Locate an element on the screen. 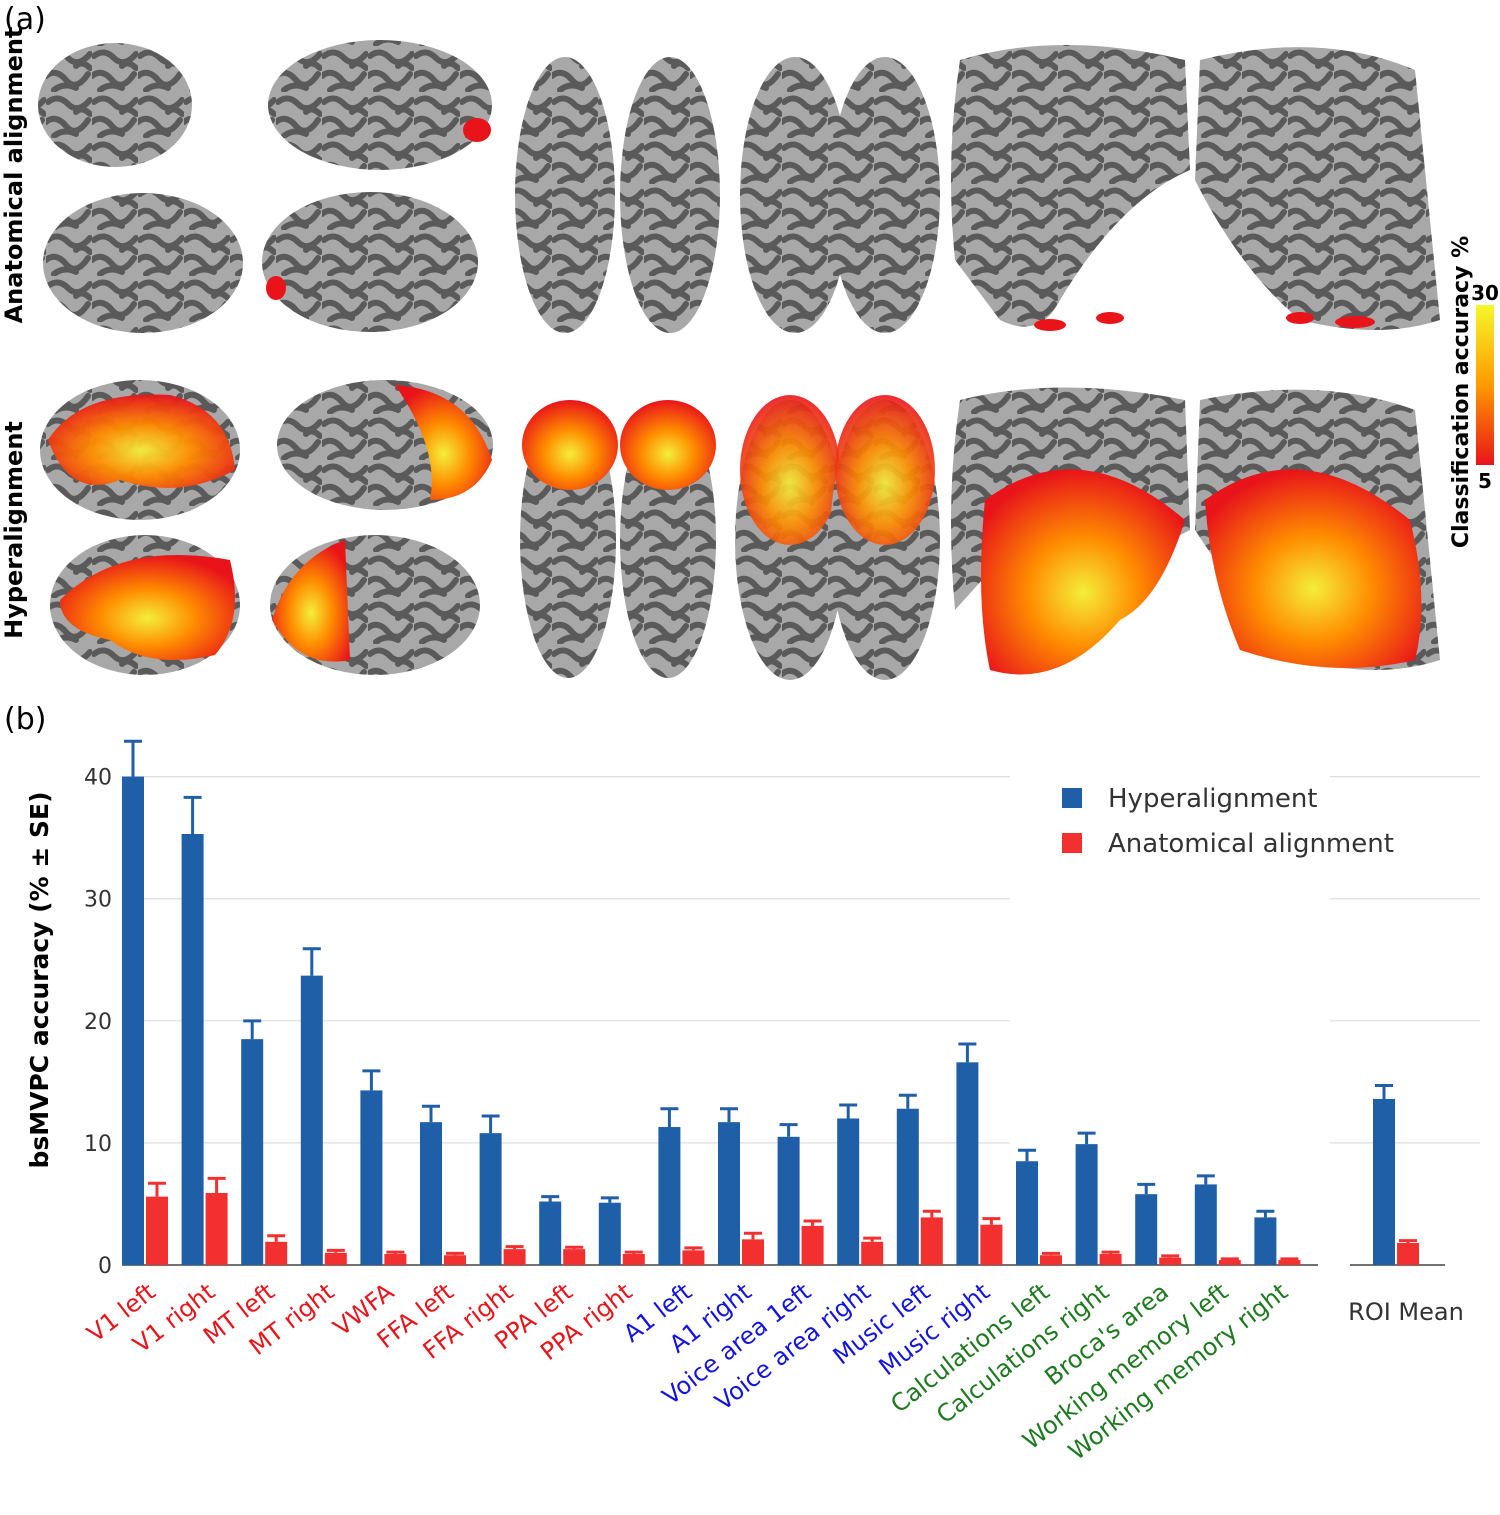 Image resolution: width=1500 pixels, height=1515 pixels. legend-label: Anatomical alignment is located at coordinates (1251, 844).